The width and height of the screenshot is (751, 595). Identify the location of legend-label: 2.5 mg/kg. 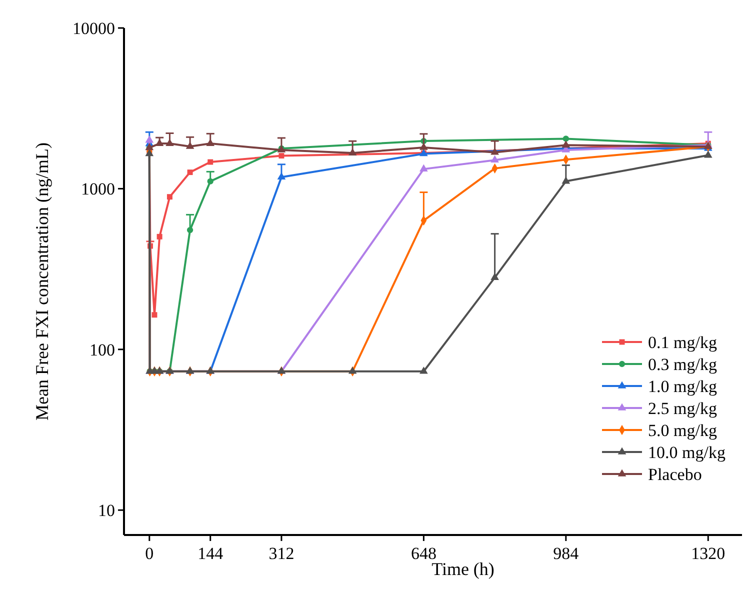
(683, 408).